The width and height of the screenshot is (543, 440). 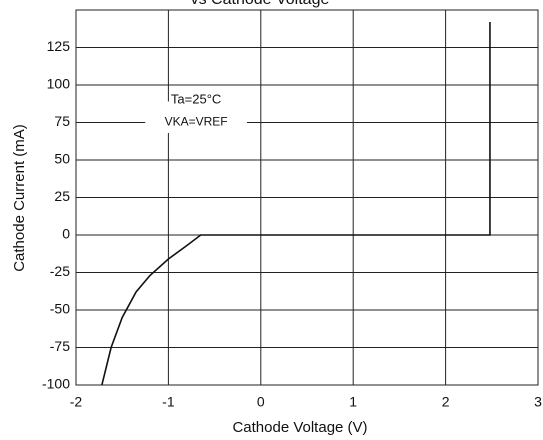 What do you see at coordinates (60, 309) in the screenshot?
I see `y-tick-label: -50` at bounding box center [60, 309].